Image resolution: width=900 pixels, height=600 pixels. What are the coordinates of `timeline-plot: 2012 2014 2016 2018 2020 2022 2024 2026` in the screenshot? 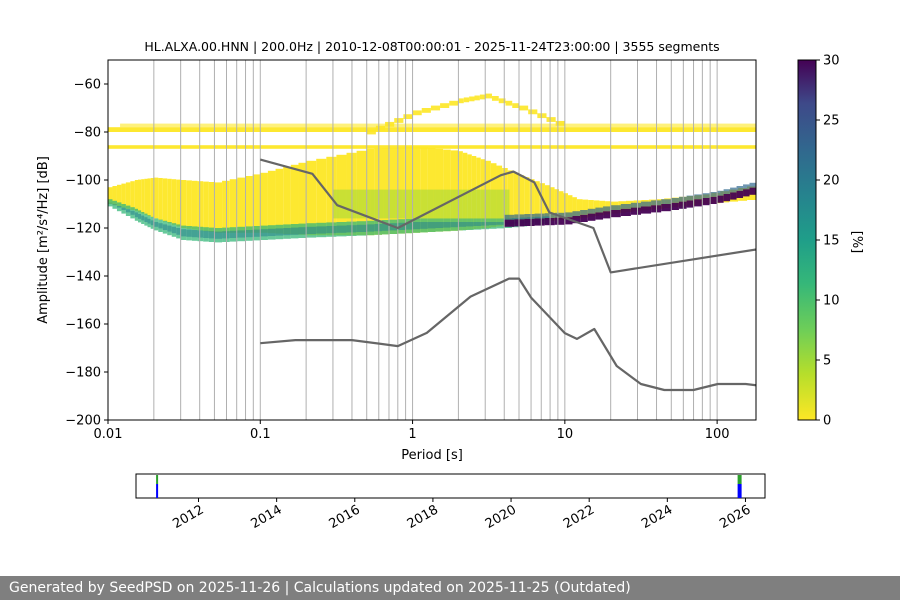 It's located at (450, 502).